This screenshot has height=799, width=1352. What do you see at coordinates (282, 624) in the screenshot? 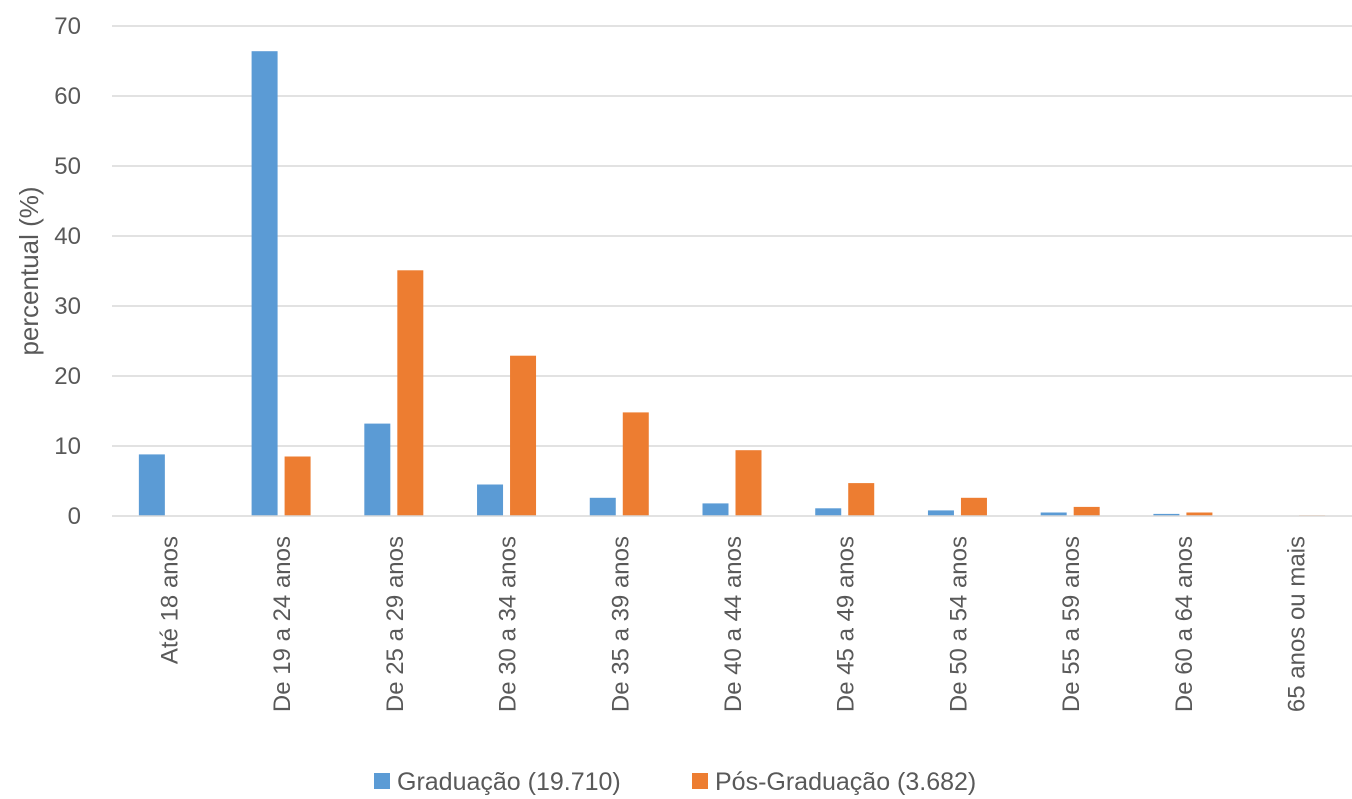
I see `x-tick-label: De 19 a 24 anos` at bounding box center [282, 624].